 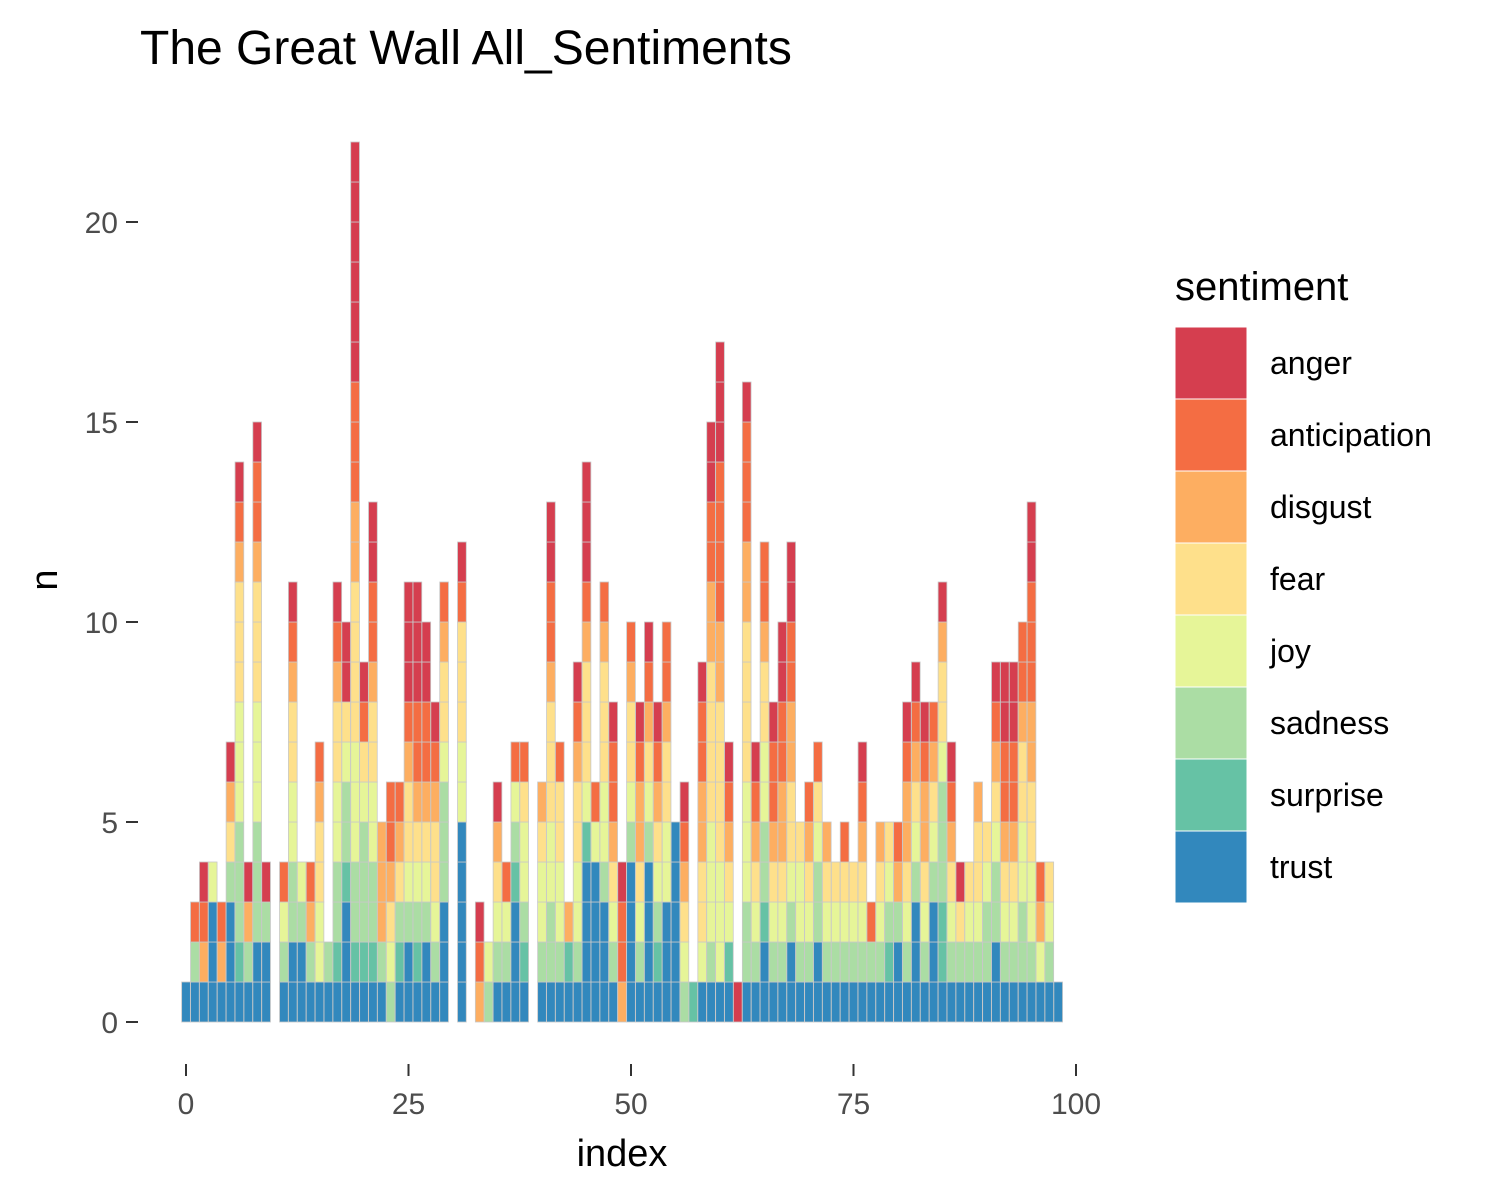 I want to click on legend-label-trust: trust, so click(x=1301, y=867).